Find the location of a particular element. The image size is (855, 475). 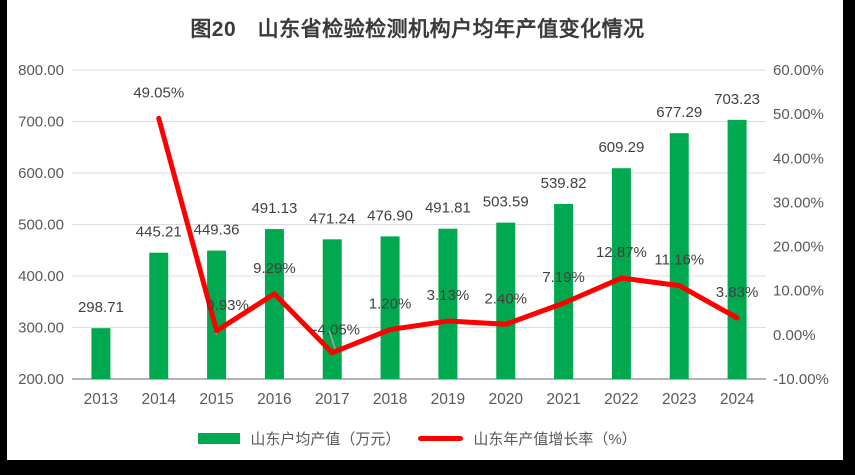

legend: 山东户均产值（万元） 山东年产值增长率（%） is located at coordinates (417, 438).